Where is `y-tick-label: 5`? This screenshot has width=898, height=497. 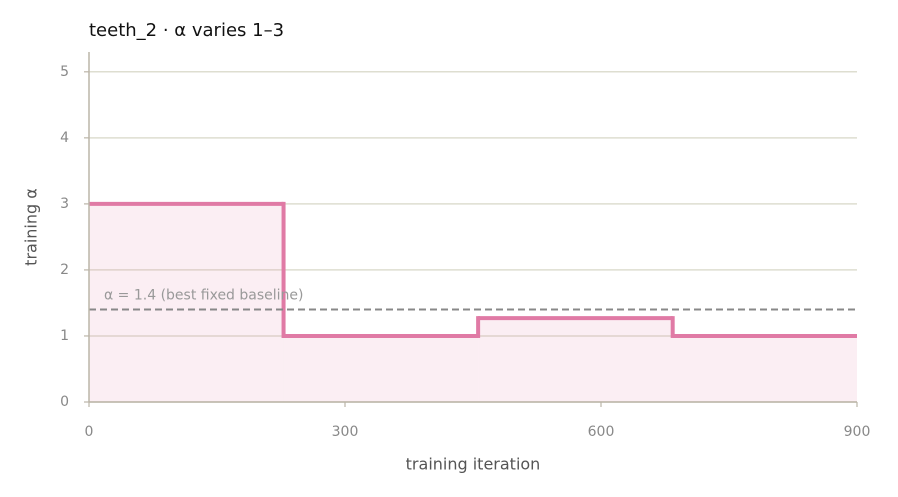
y-tick-label: 5 is located at coordinates (64, 72).